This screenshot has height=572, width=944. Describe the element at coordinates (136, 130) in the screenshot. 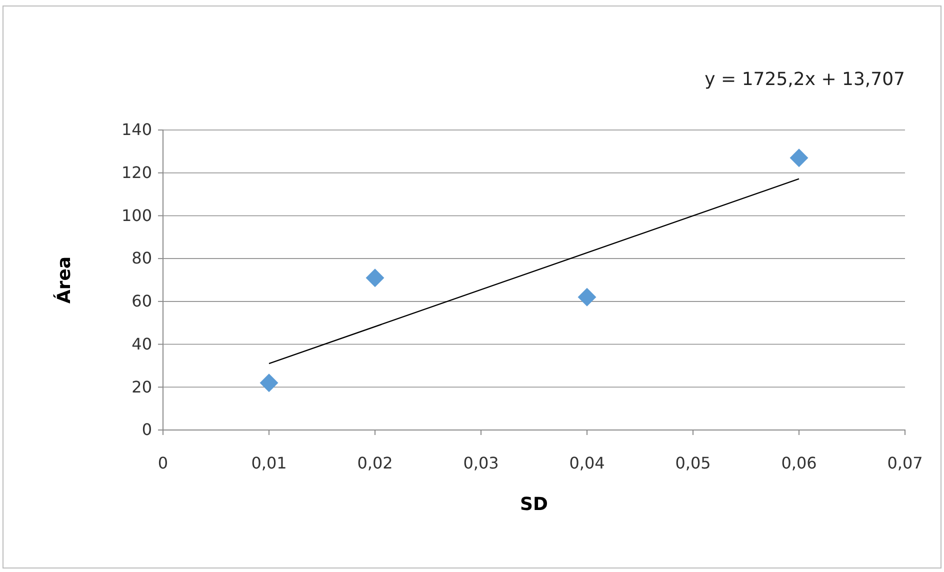

I see `y-tick-label: 140` at that location.